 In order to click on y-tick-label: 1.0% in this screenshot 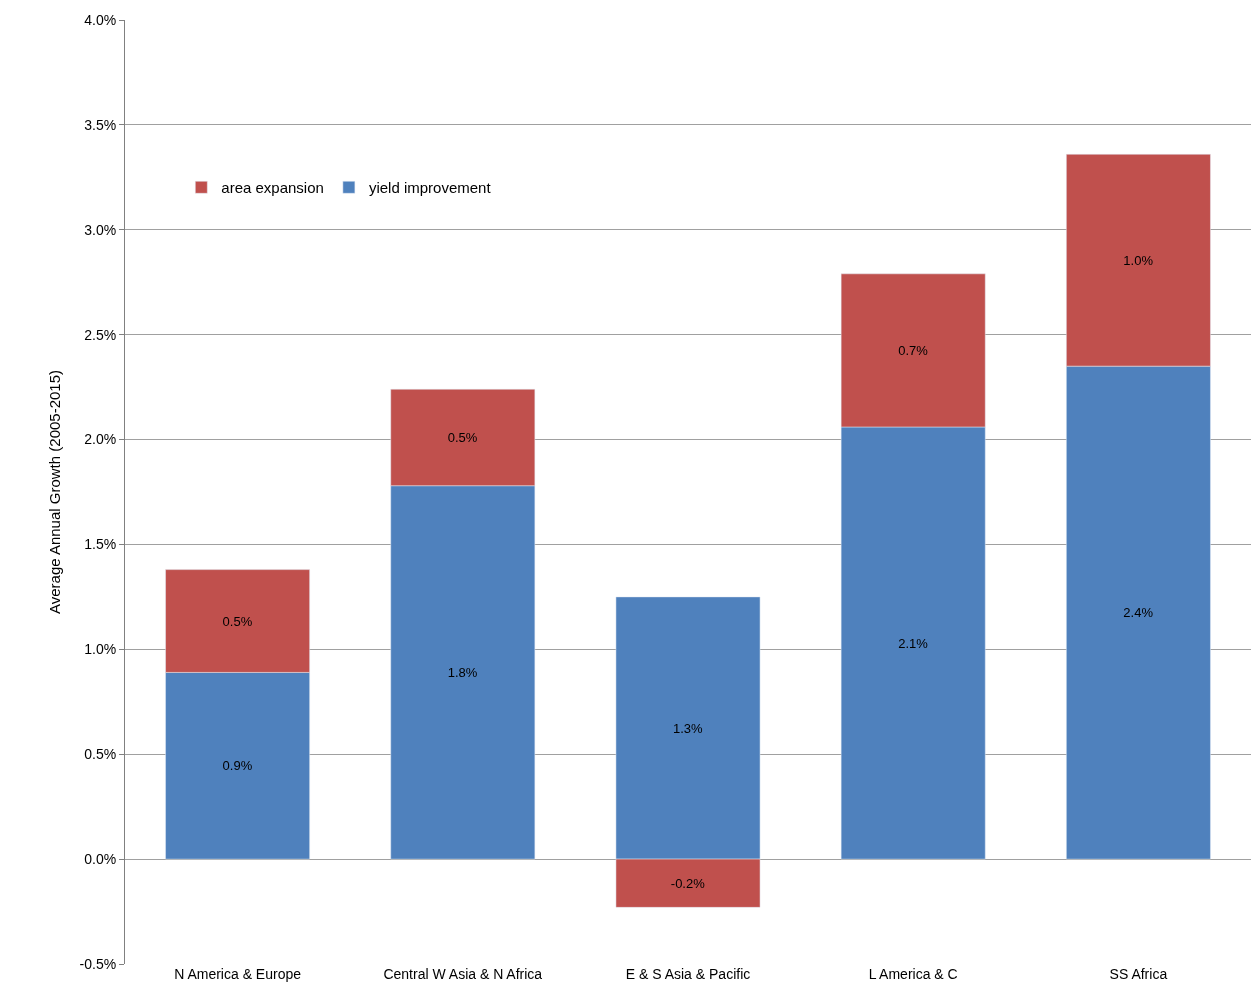, I will do `click(100, 649)`.